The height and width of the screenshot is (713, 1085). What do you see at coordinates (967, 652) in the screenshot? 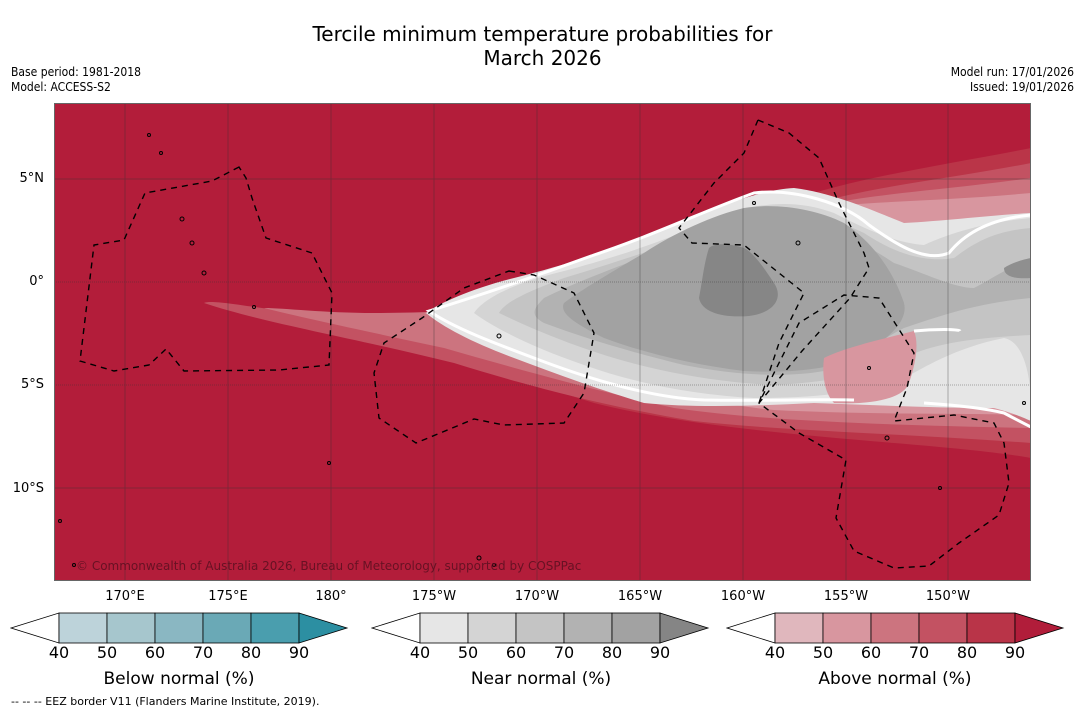
I see `above-tick-80: 80` at bounding box center [967, 652].